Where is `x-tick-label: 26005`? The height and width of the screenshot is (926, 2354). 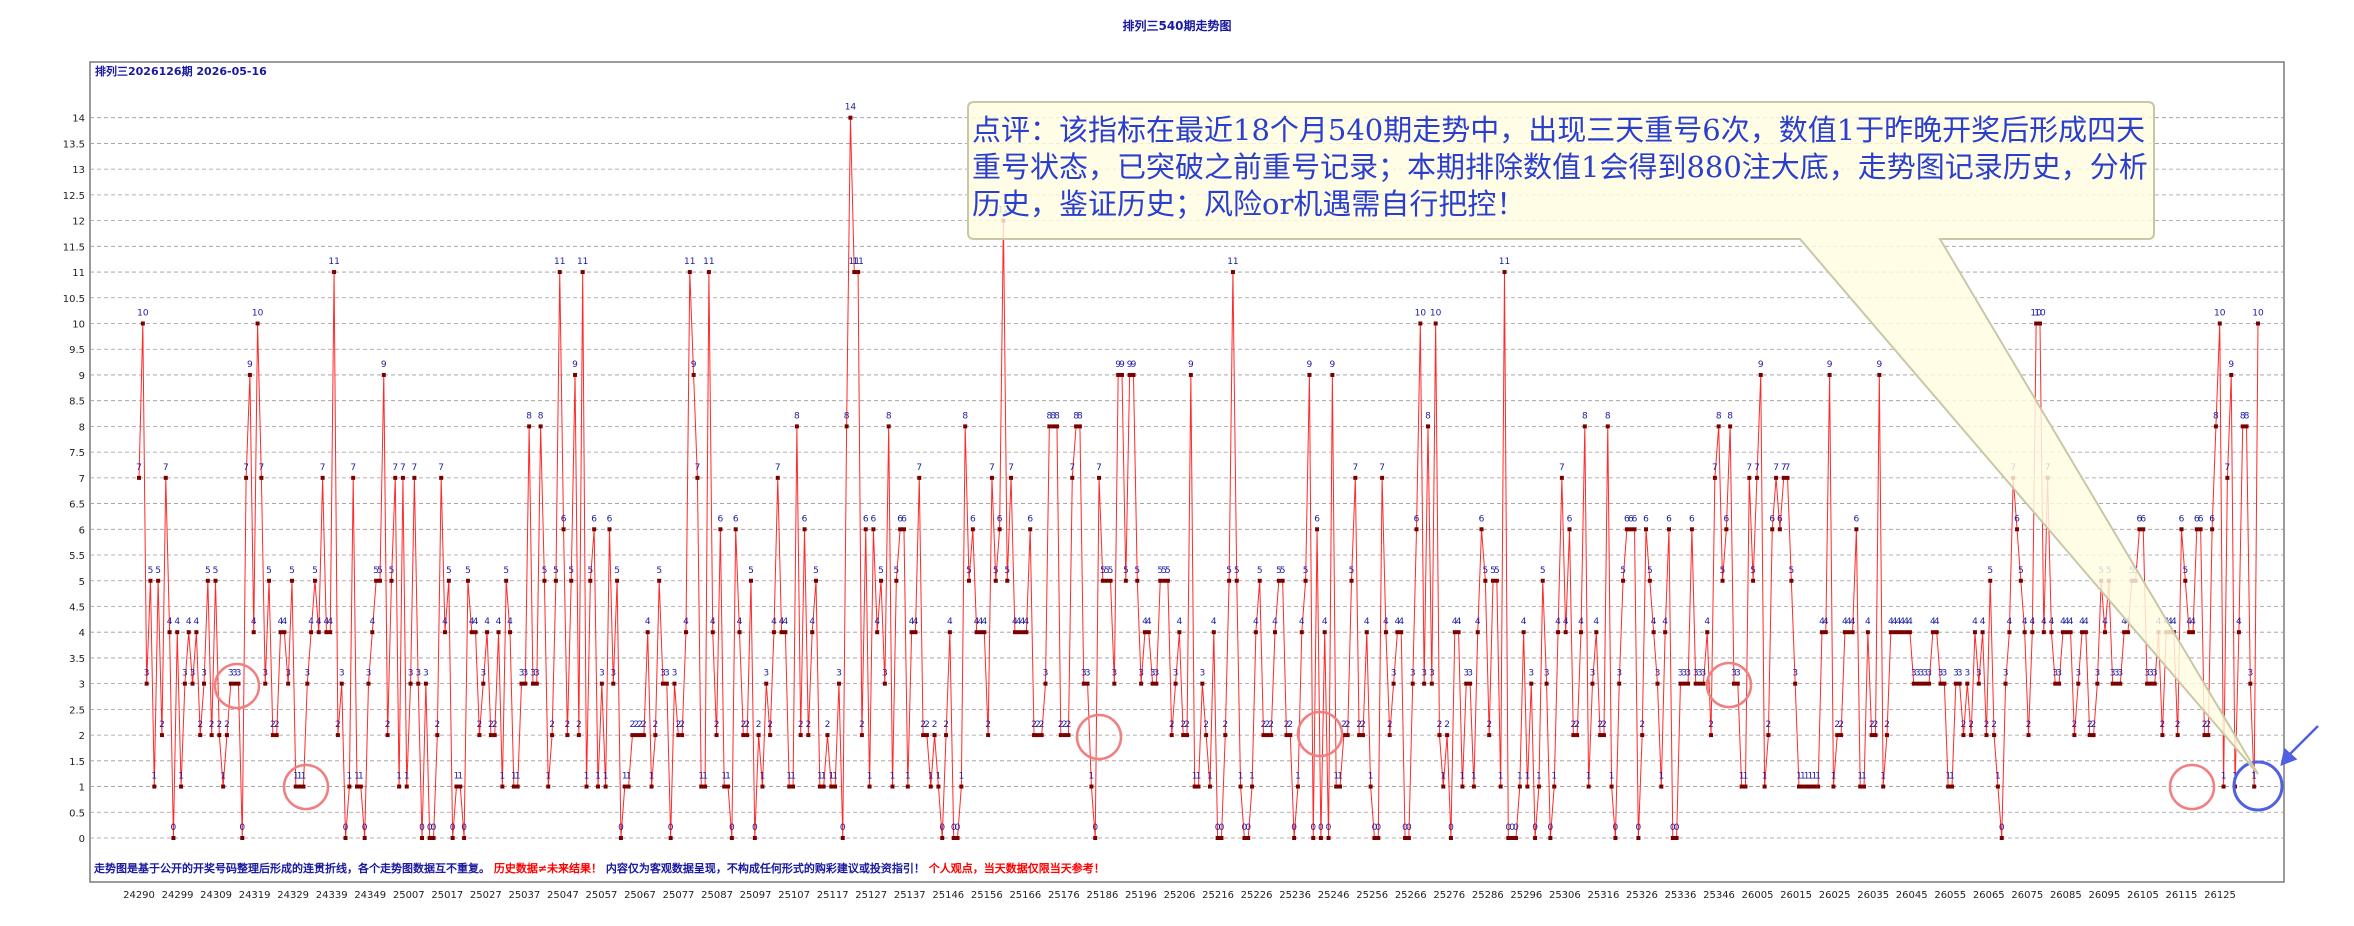 x-tick-label: 26005 is located at coordinates (1758, 895).